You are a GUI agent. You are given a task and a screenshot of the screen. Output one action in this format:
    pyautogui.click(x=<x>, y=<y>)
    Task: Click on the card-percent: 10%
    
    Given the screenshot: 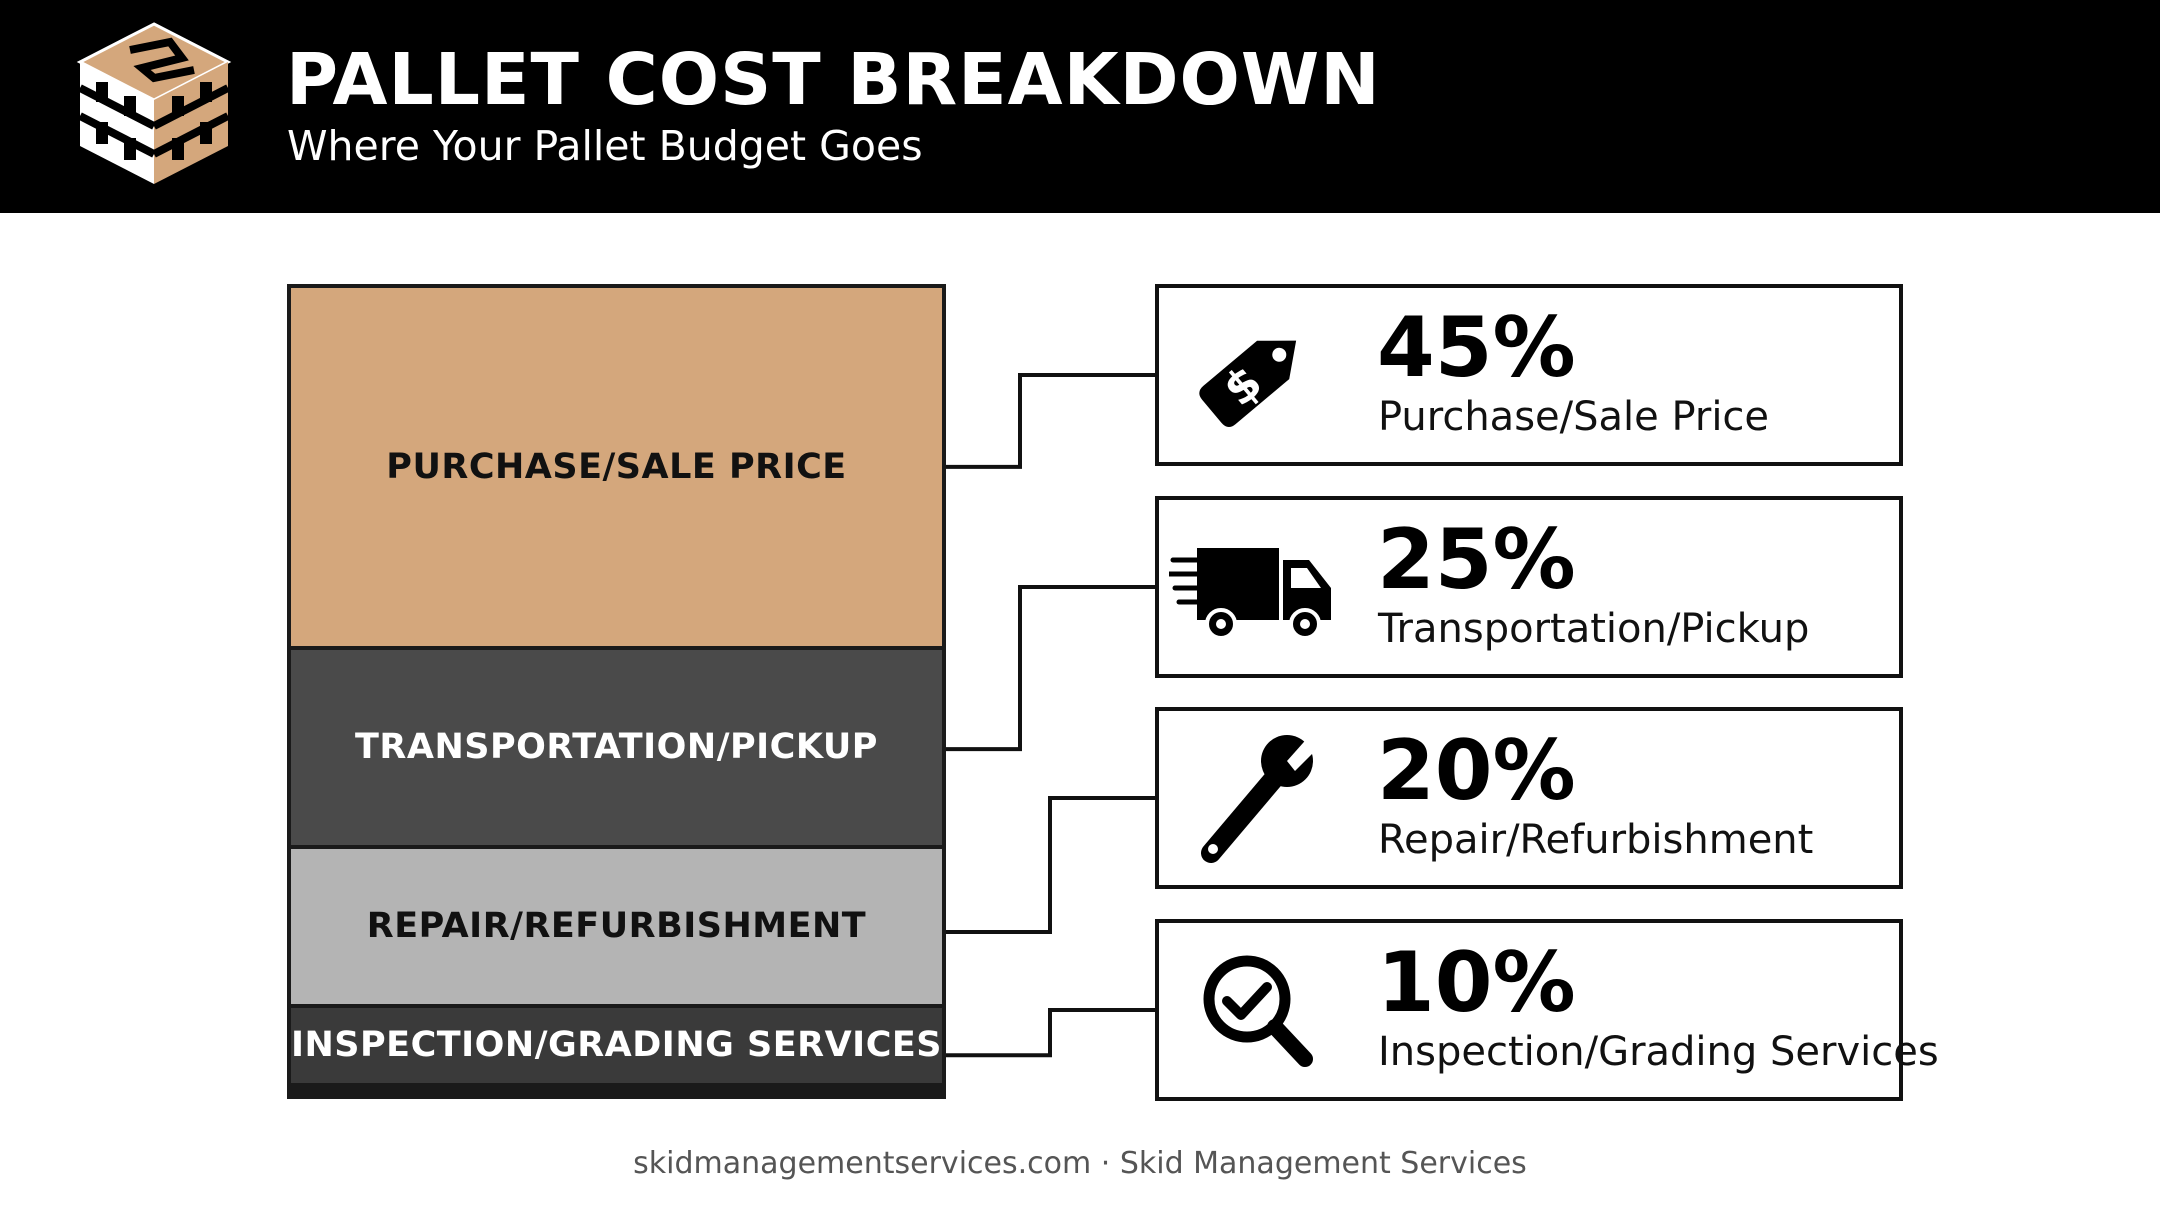 What is the action you would take?
    pyautogui.click(x=1476, y=982)
    